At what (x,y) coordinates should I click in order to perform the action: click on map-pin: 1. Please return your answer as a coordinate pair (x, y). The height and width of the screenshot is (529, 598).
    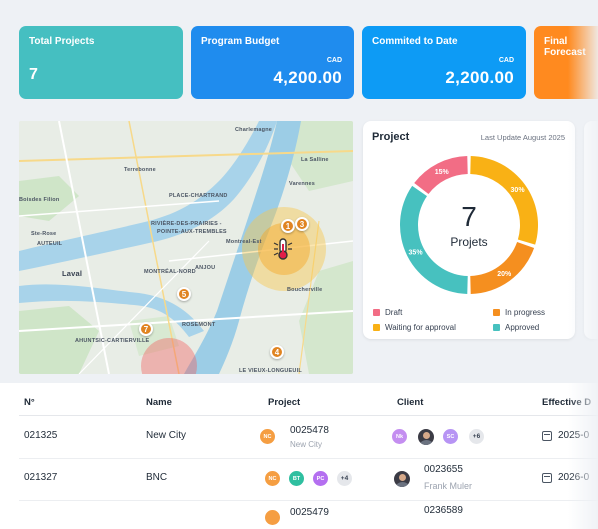
    Looking at the image, I should click on (288, 226).